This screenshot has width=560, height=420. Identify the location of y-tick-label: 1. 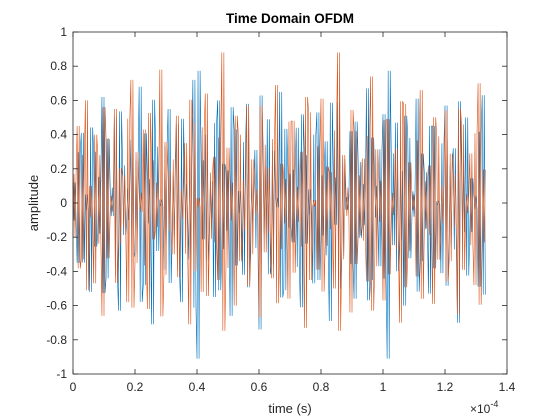
(63, 32).